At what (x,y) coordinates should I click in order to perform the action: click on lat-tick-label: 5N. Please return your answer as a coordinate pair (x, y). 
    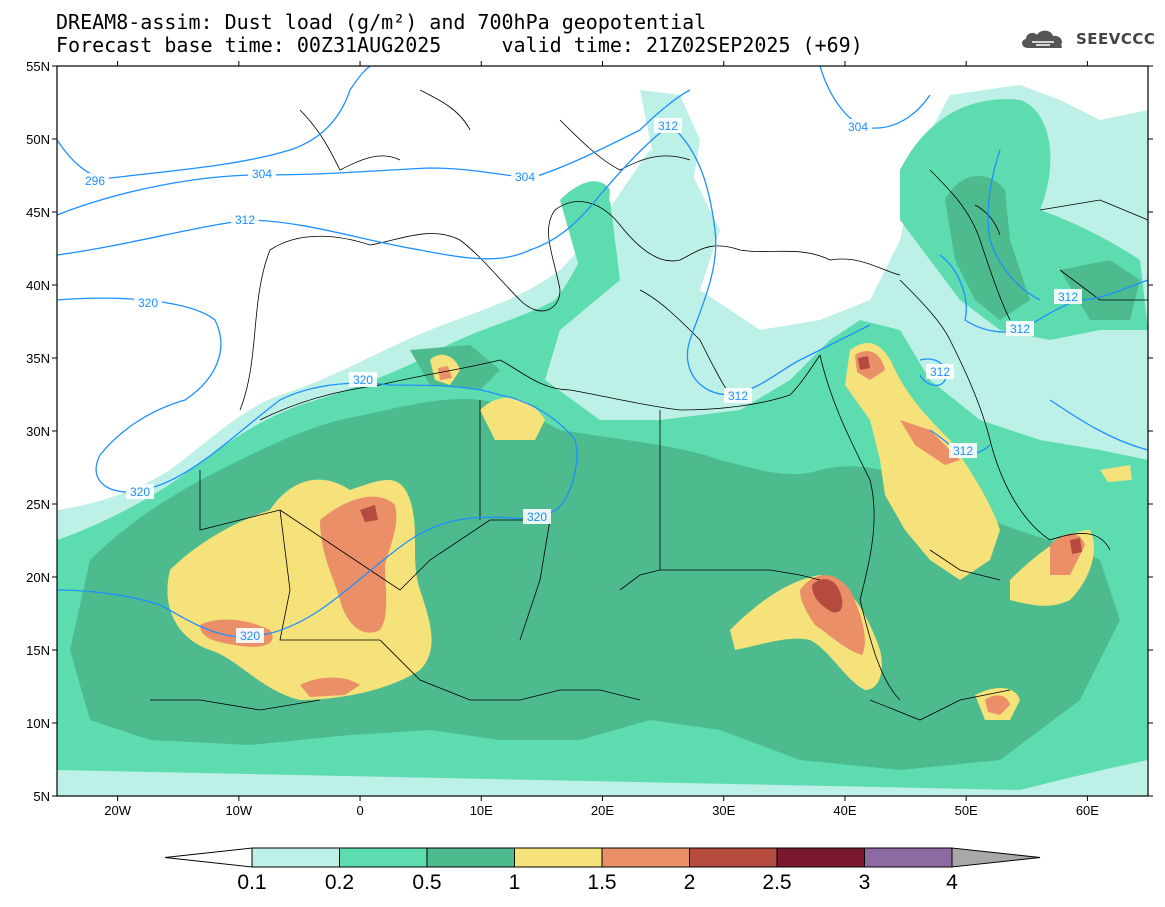
    Looking at the image, I should click on (41, 796).